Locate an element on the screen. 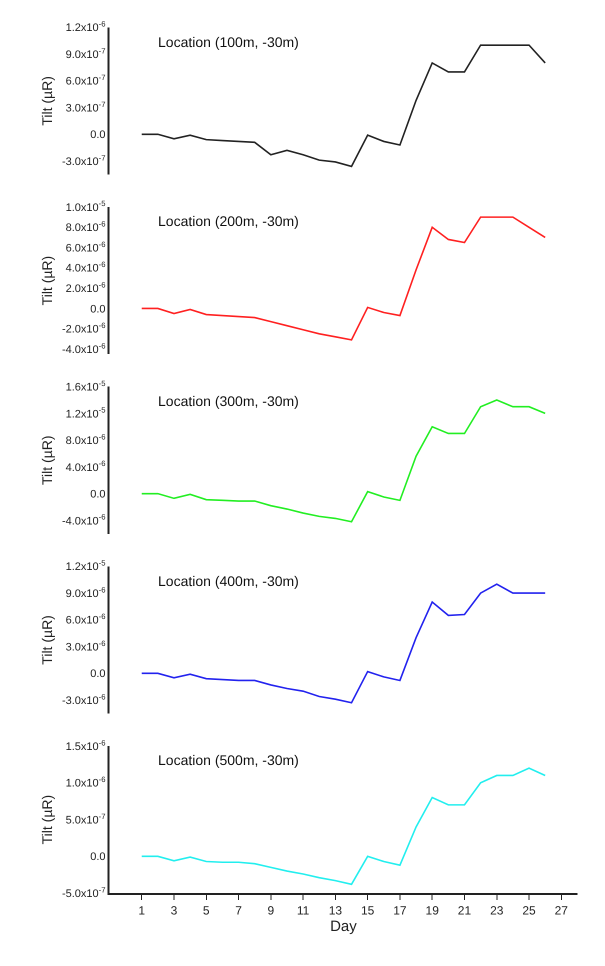 The width and height of the screenshot is (605, 966). x-tick-label: 21 is located at coordinates (465, 910).